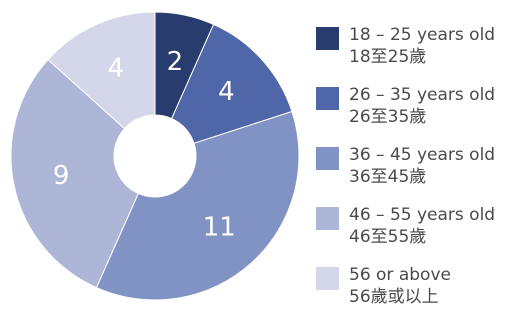 The height and width of the screenshot is (321, 509). Describe the element at coordinates (226, 92) in the screenshot. I see `data-label-26-35: 4` at that location.